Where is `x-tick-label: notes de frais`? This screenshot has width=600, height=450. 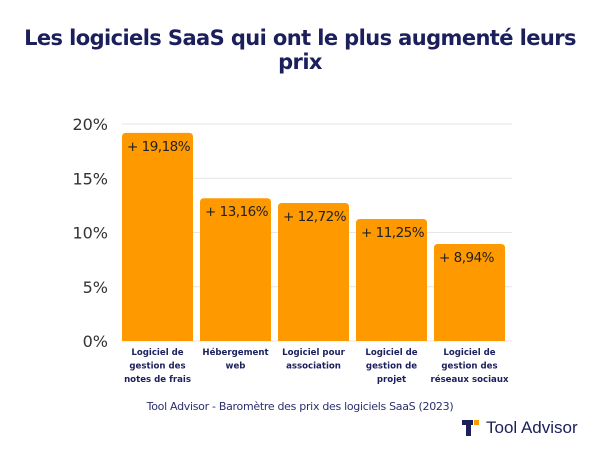 x-tick-label: notes de frais is located at coordinates (157, 380).